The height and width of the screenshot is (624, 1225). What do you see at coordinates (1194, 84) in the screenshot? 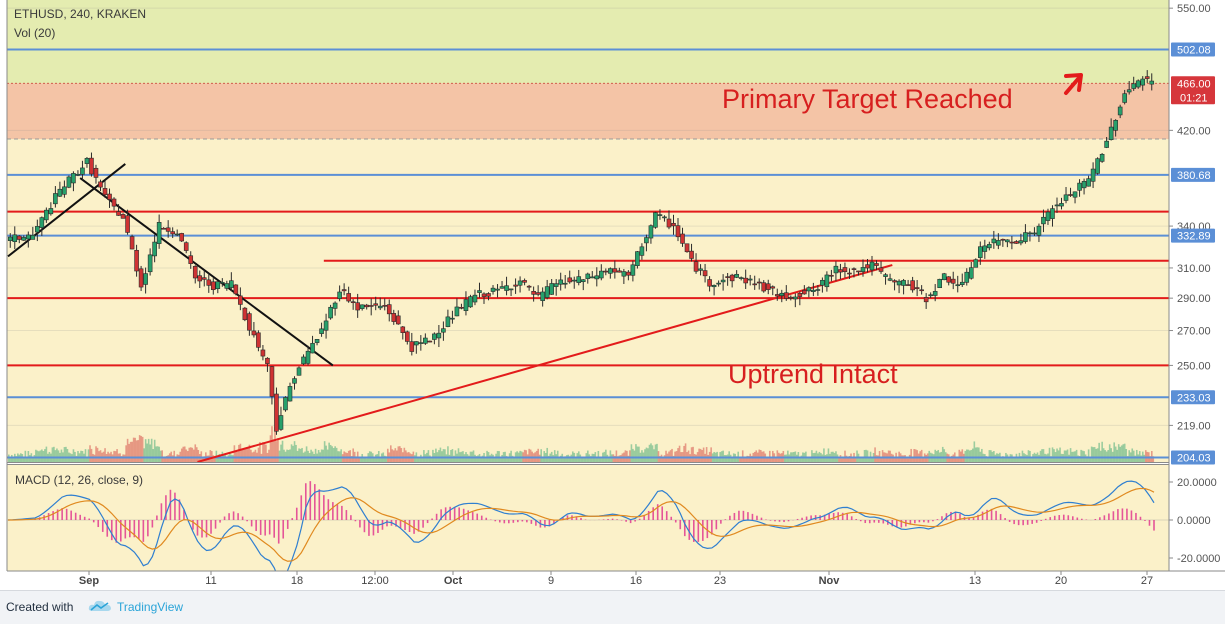
I see `current-price-label: 466.00` at bounding box center [1194, 84].